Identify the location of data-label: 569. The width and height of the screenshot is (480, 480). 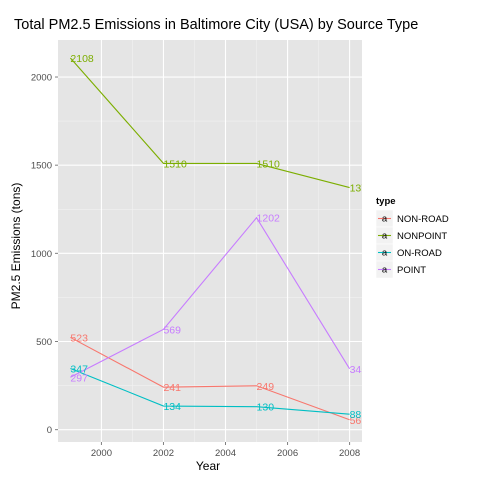
(172, 330).